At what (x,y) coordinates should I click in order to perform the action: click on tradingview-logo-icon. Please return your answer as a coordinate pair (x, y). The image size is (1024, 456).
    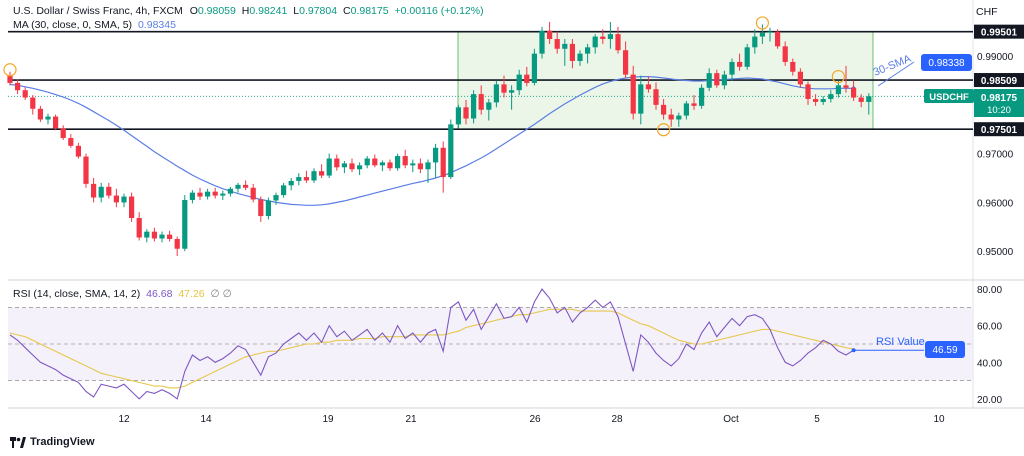
    Looking at the image, I should click on (18, 442).